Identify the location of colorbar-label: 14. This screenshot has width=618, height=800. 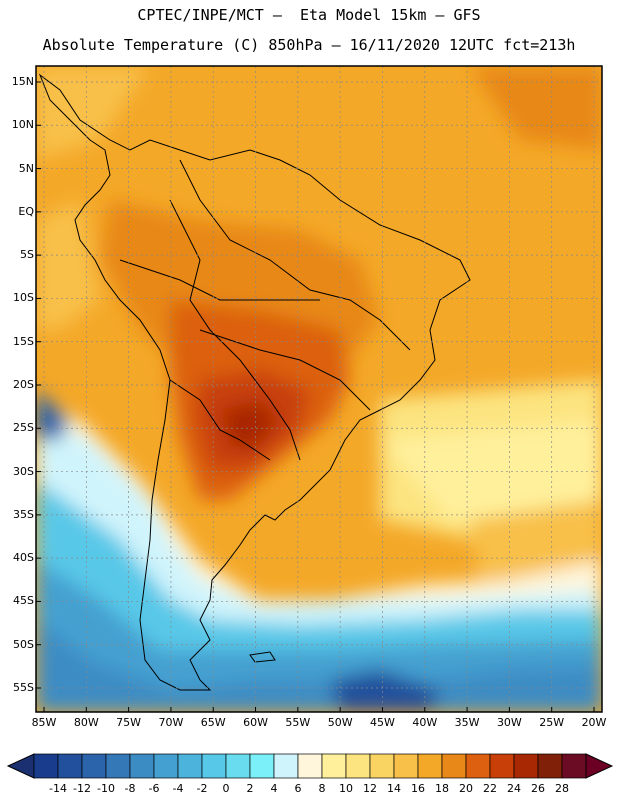
(394, 788).